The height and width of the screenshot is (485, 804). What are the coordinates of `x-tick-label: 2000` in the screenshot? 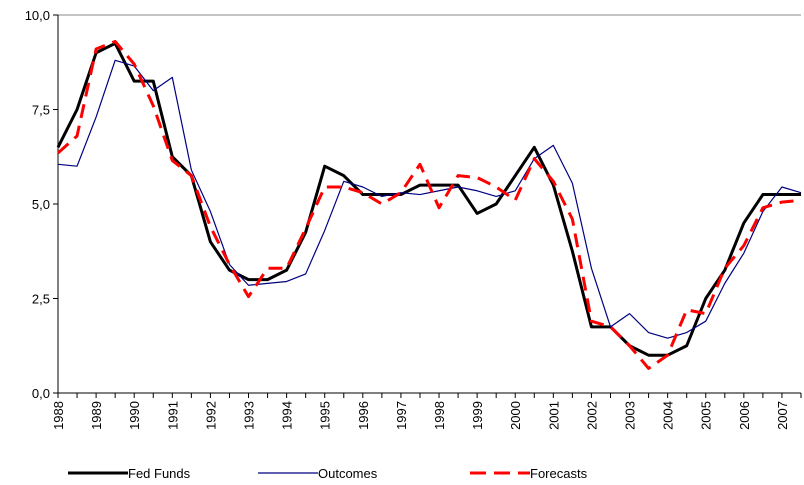 It's located at (515, 415).